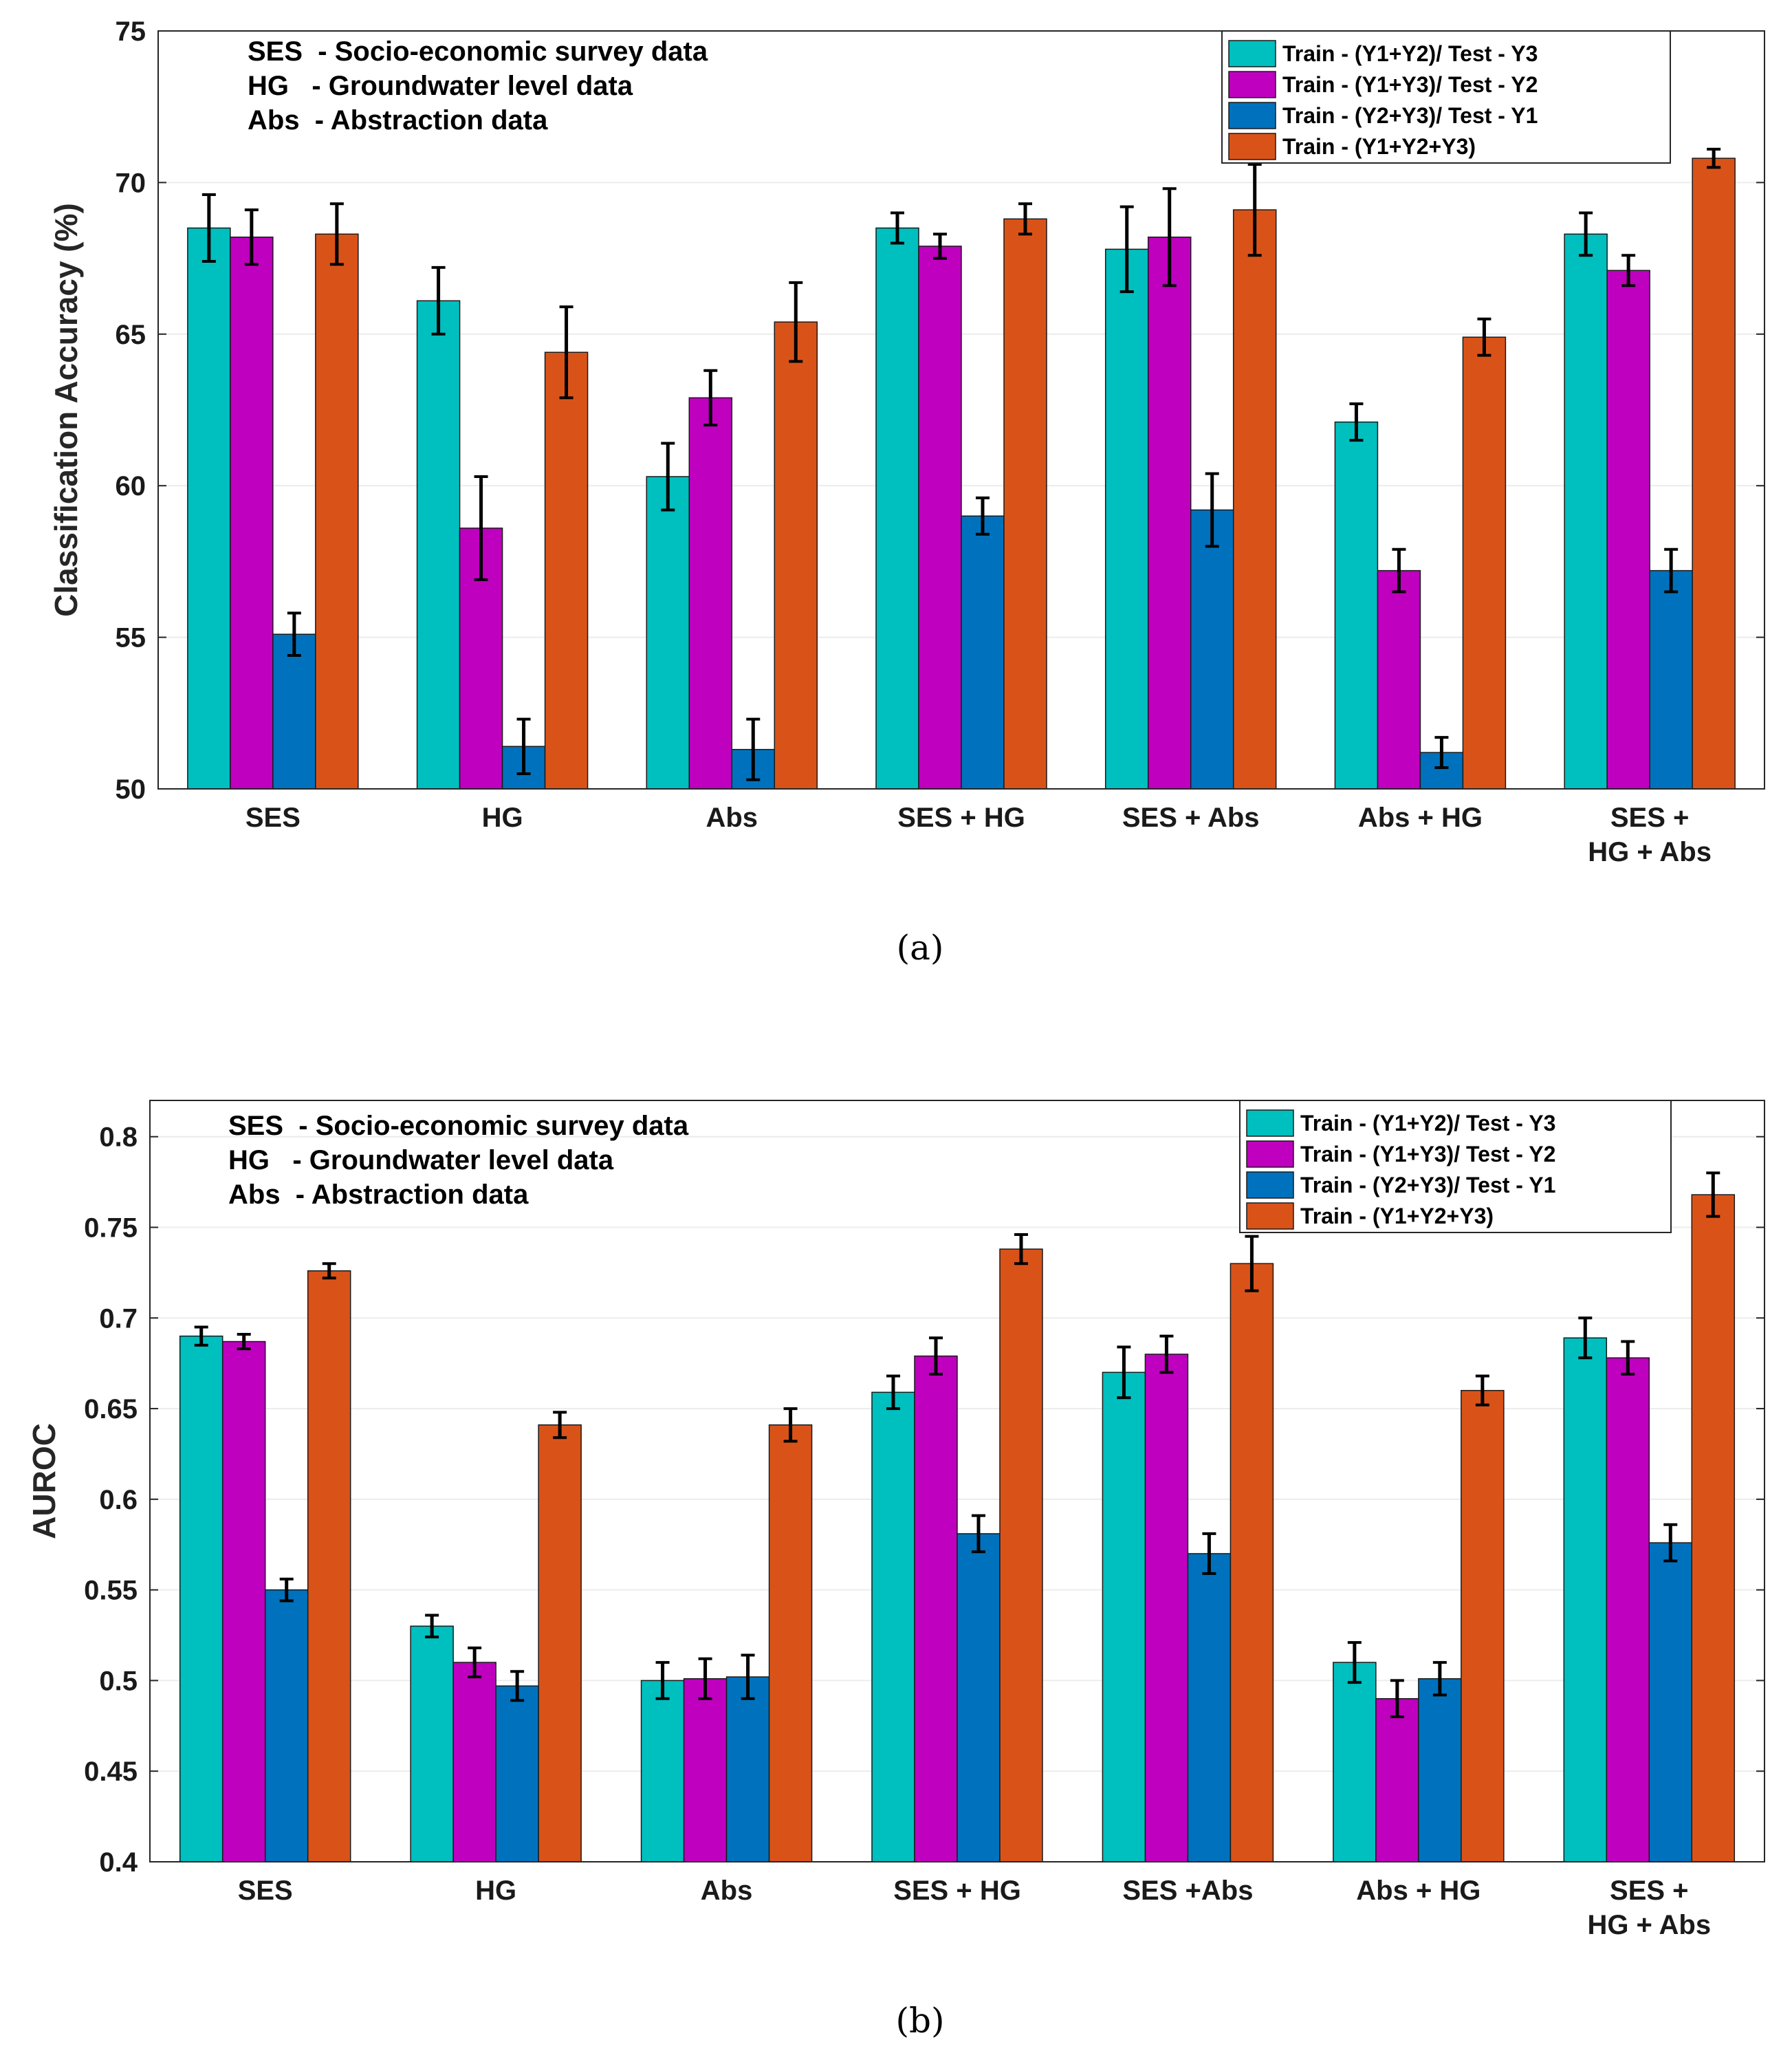  I want to click on y-tick-label: 0.7, so click(118, 1318).